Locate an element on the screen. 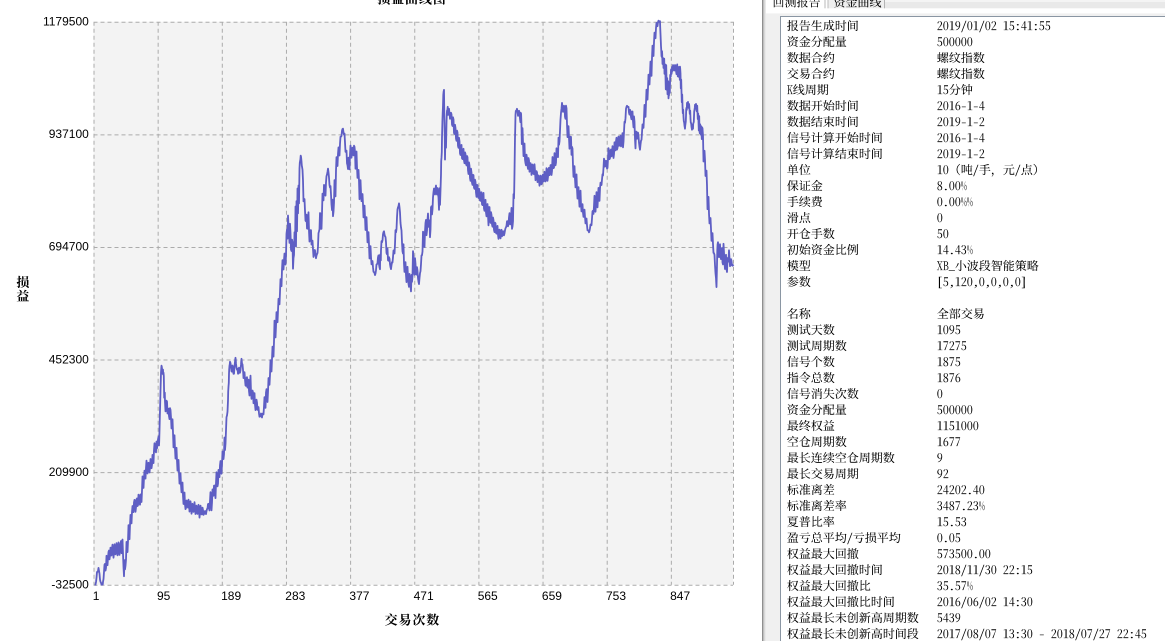 This screenshot has width=1165, height=641. svg-text: 847 is located at coordinates (680, 596).